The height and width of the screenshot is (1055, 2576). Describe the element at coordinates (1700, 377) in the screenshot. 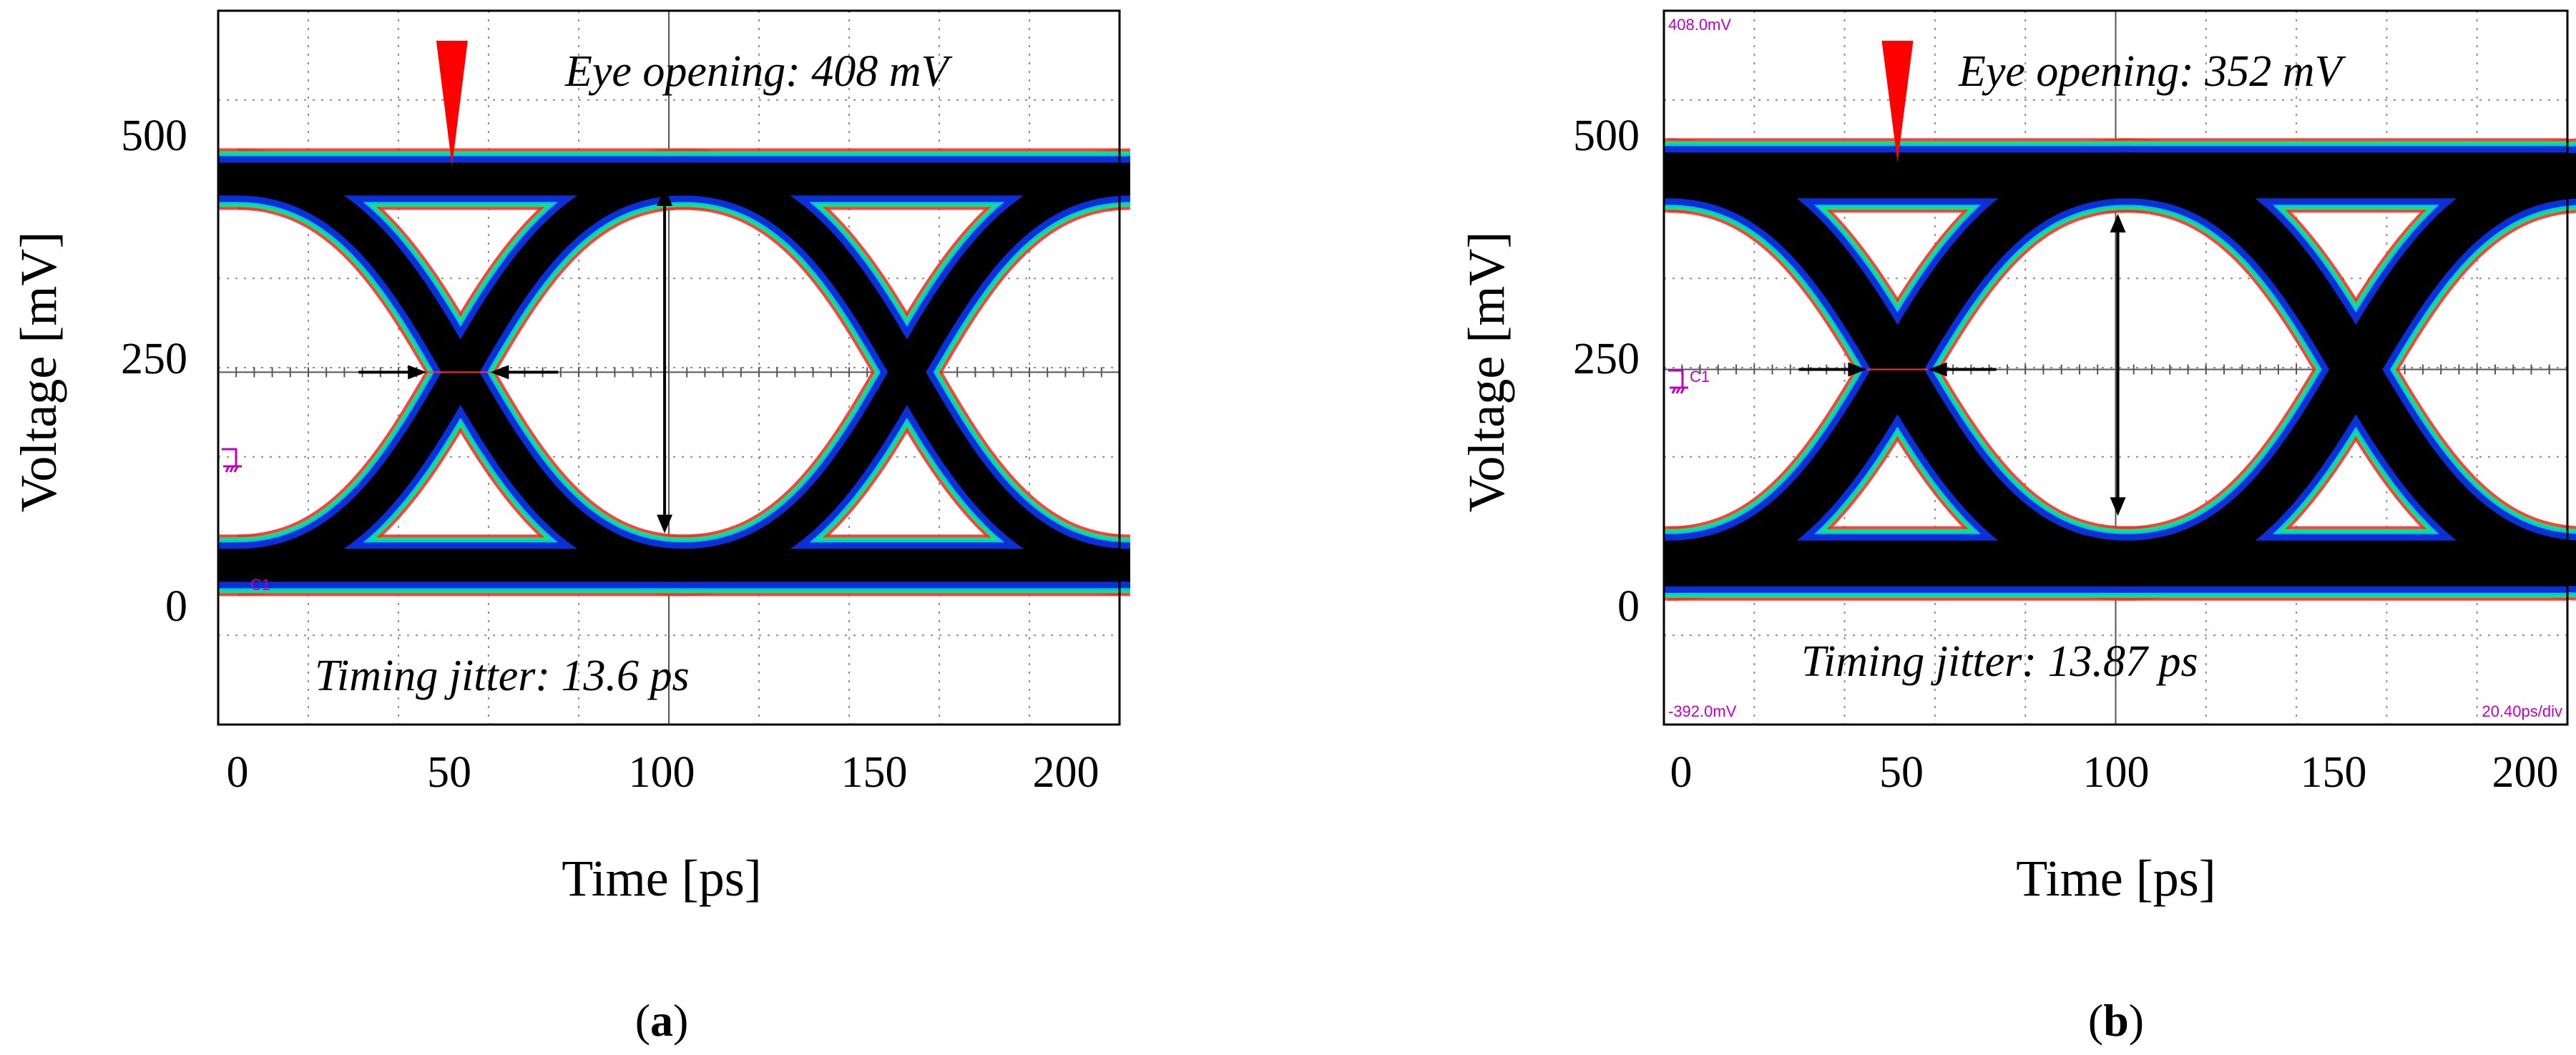

I see `panel-b-channel-label: C1` at that location.